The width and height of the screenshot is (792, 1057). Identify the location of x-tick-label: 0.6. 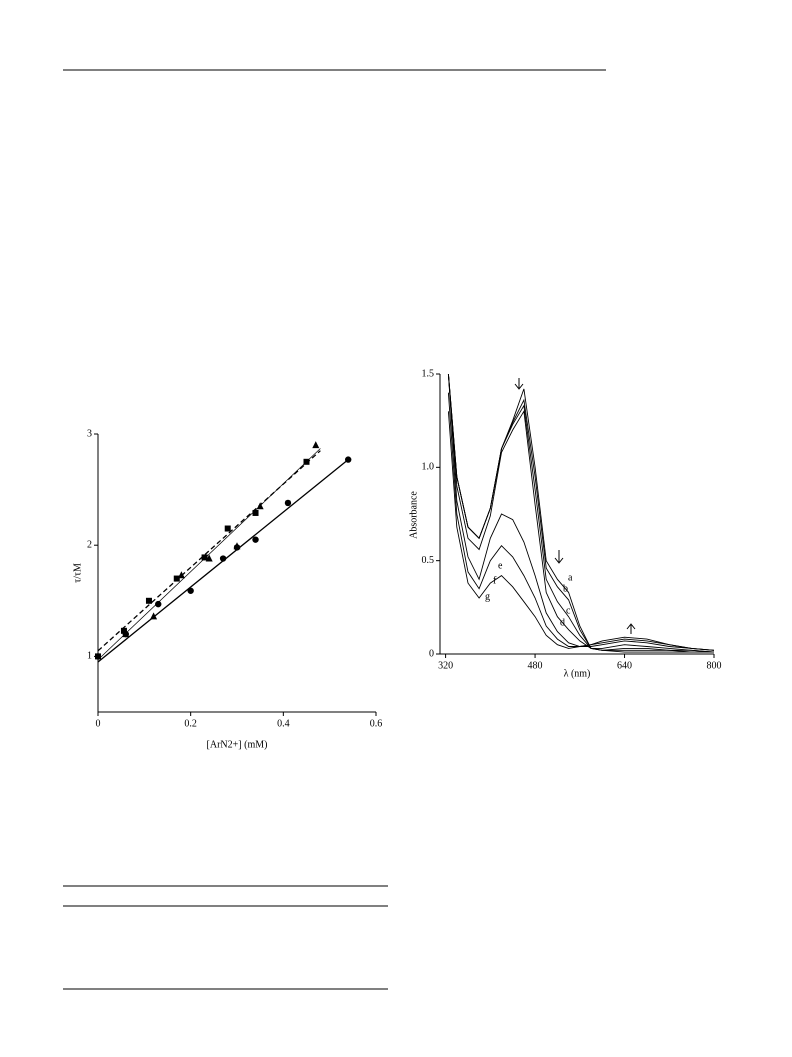
(376, 723).